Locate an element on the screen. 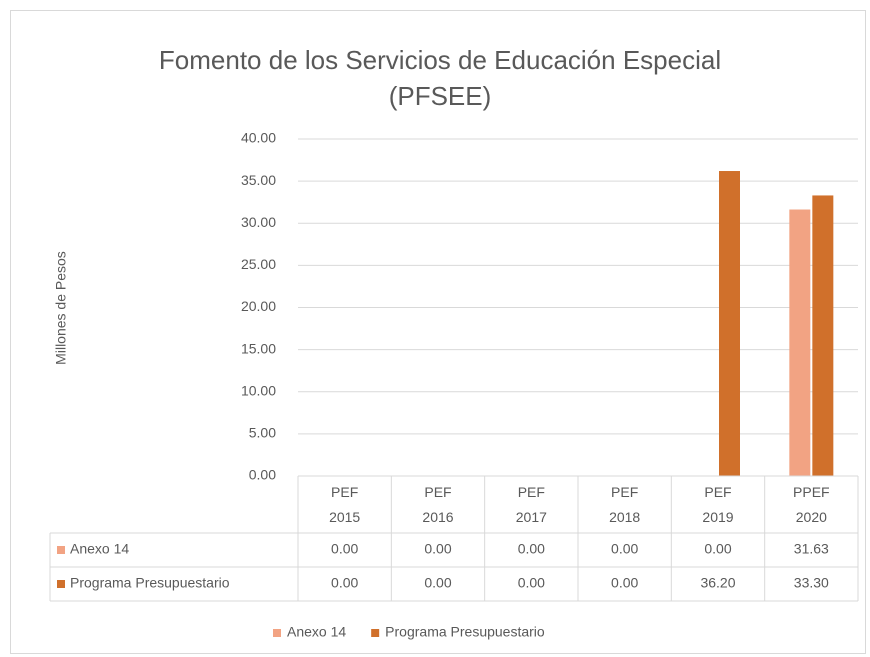 Image resolution: width=870 pixels, height=657 pixels. table-series-name: Anexo 14 is located at coordinates (99, 549).